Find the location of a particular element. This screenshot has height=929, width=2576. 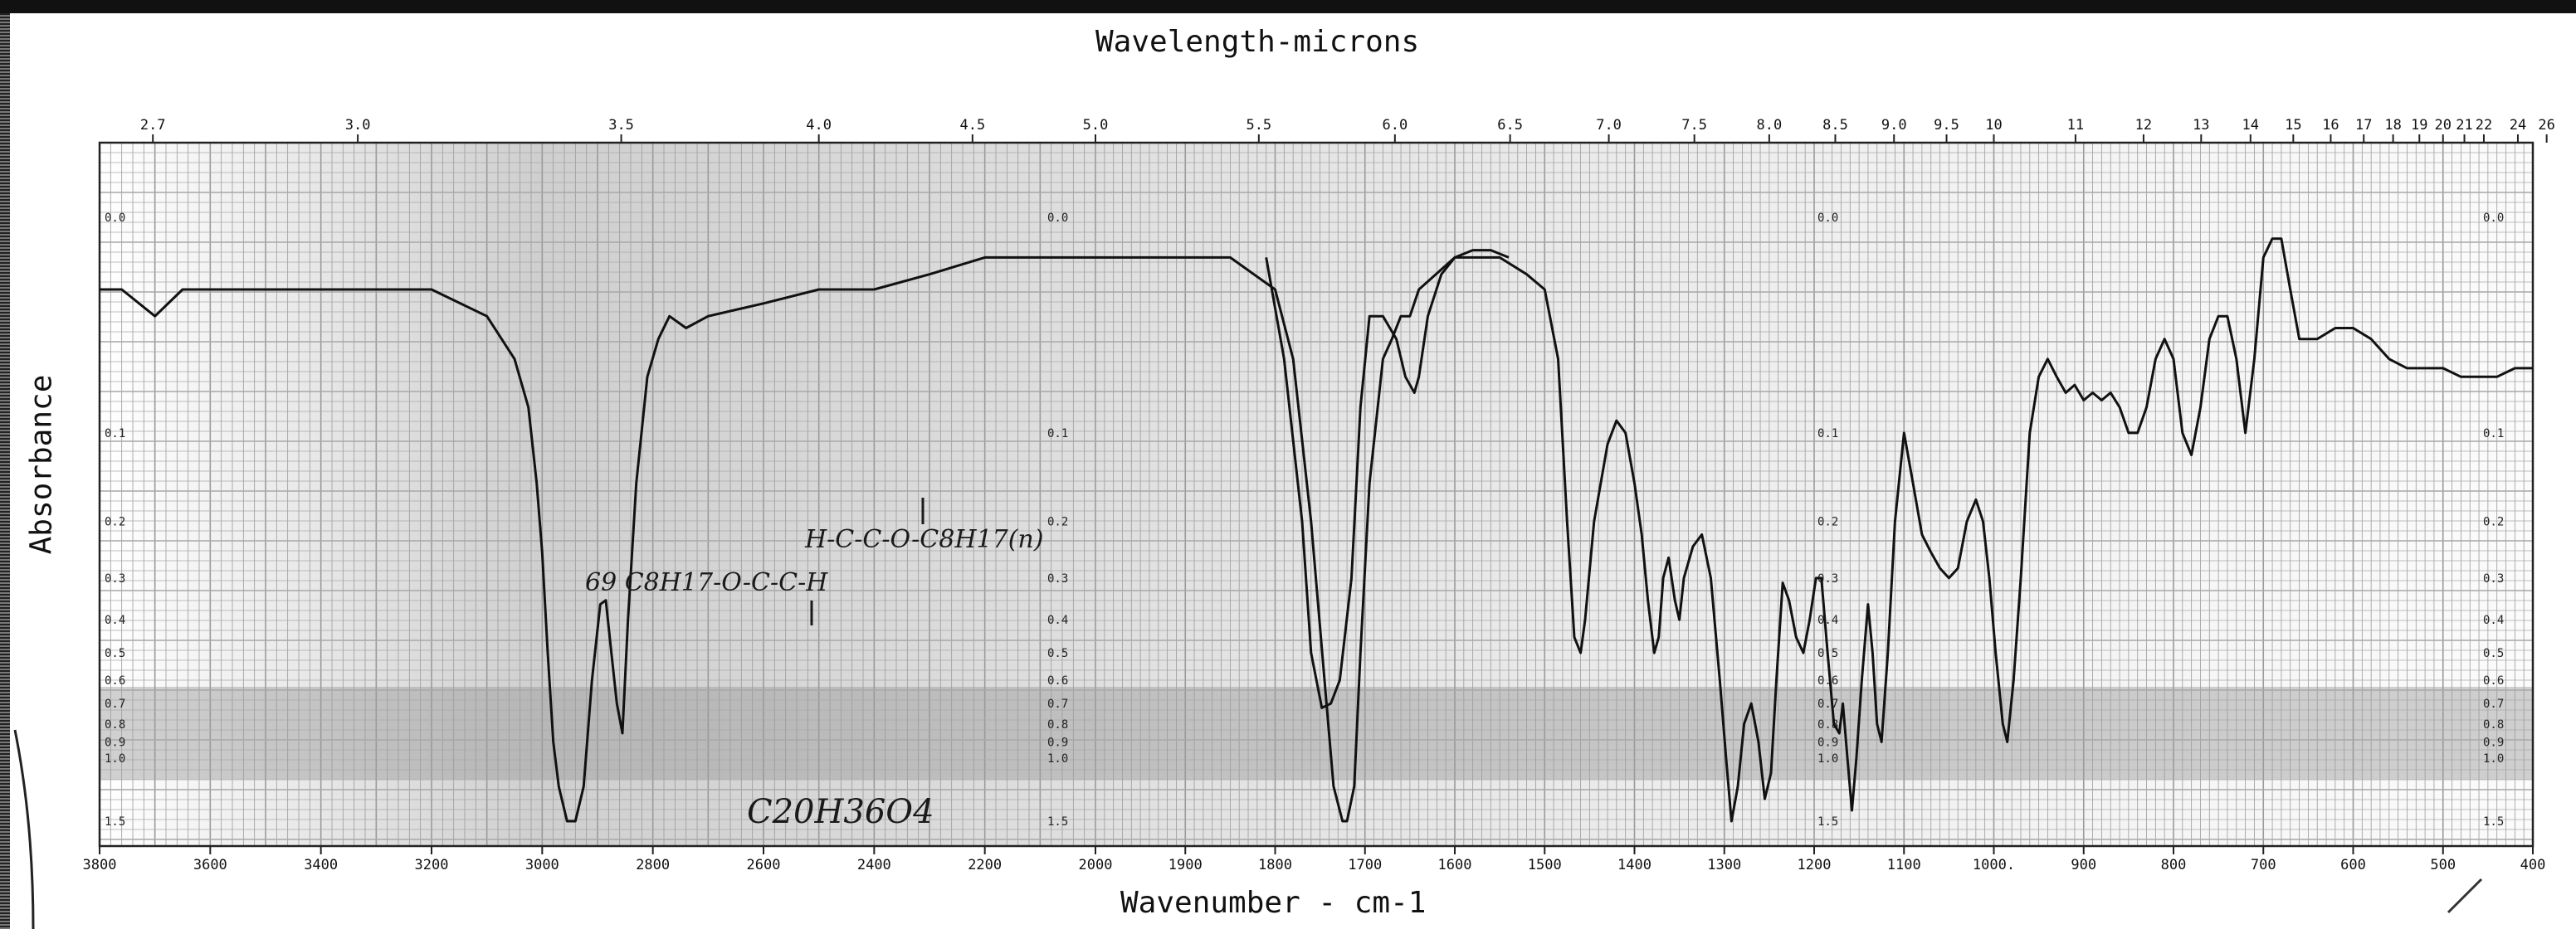

top-axis-title: Wavelength-microns is located at coordinates (1258, 42).